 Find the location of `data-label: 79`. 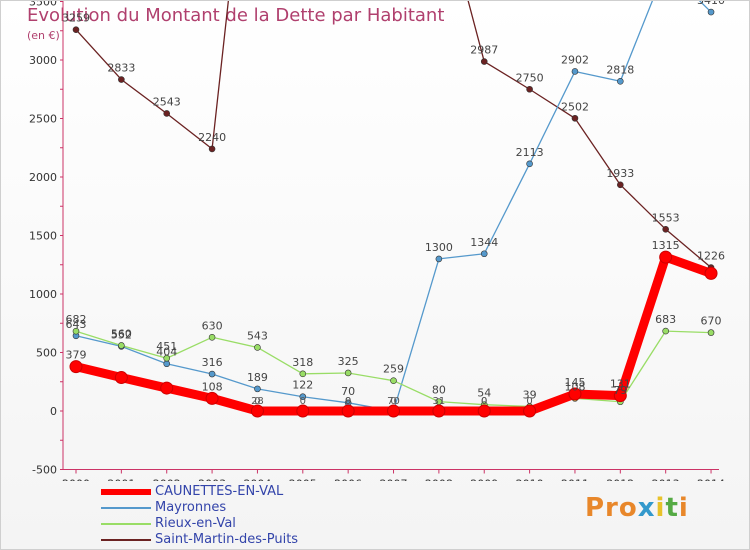

data-label: 79 is located at coordinates (620, 390).